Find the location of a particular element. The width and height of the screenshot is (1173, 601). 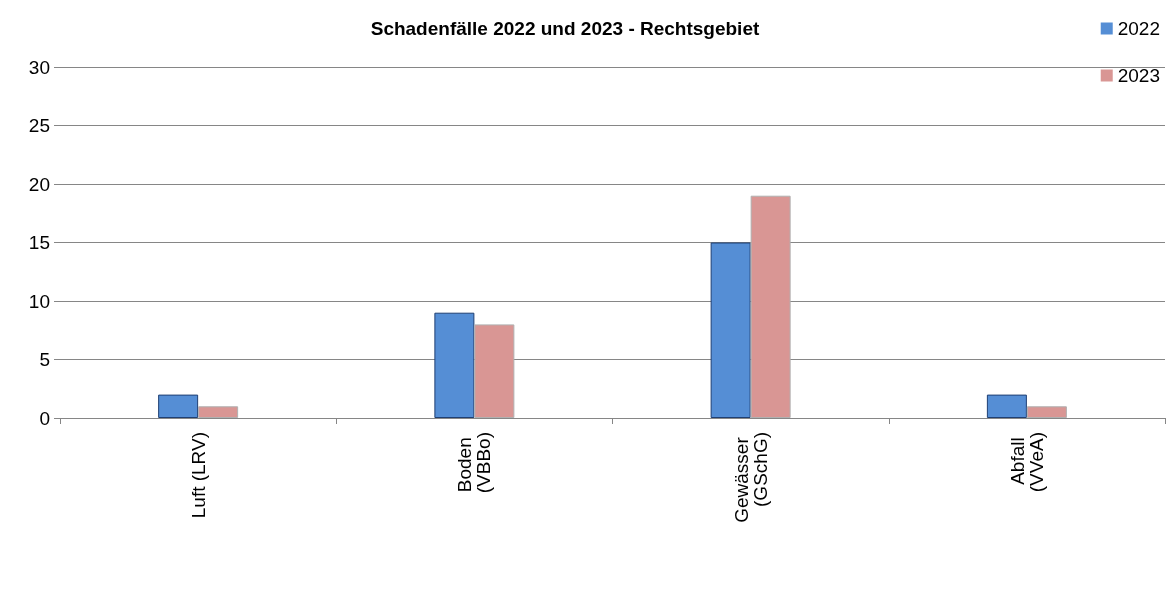

x-tick-label: Gewässer (GSchG) is located at coordinates (750, 477).